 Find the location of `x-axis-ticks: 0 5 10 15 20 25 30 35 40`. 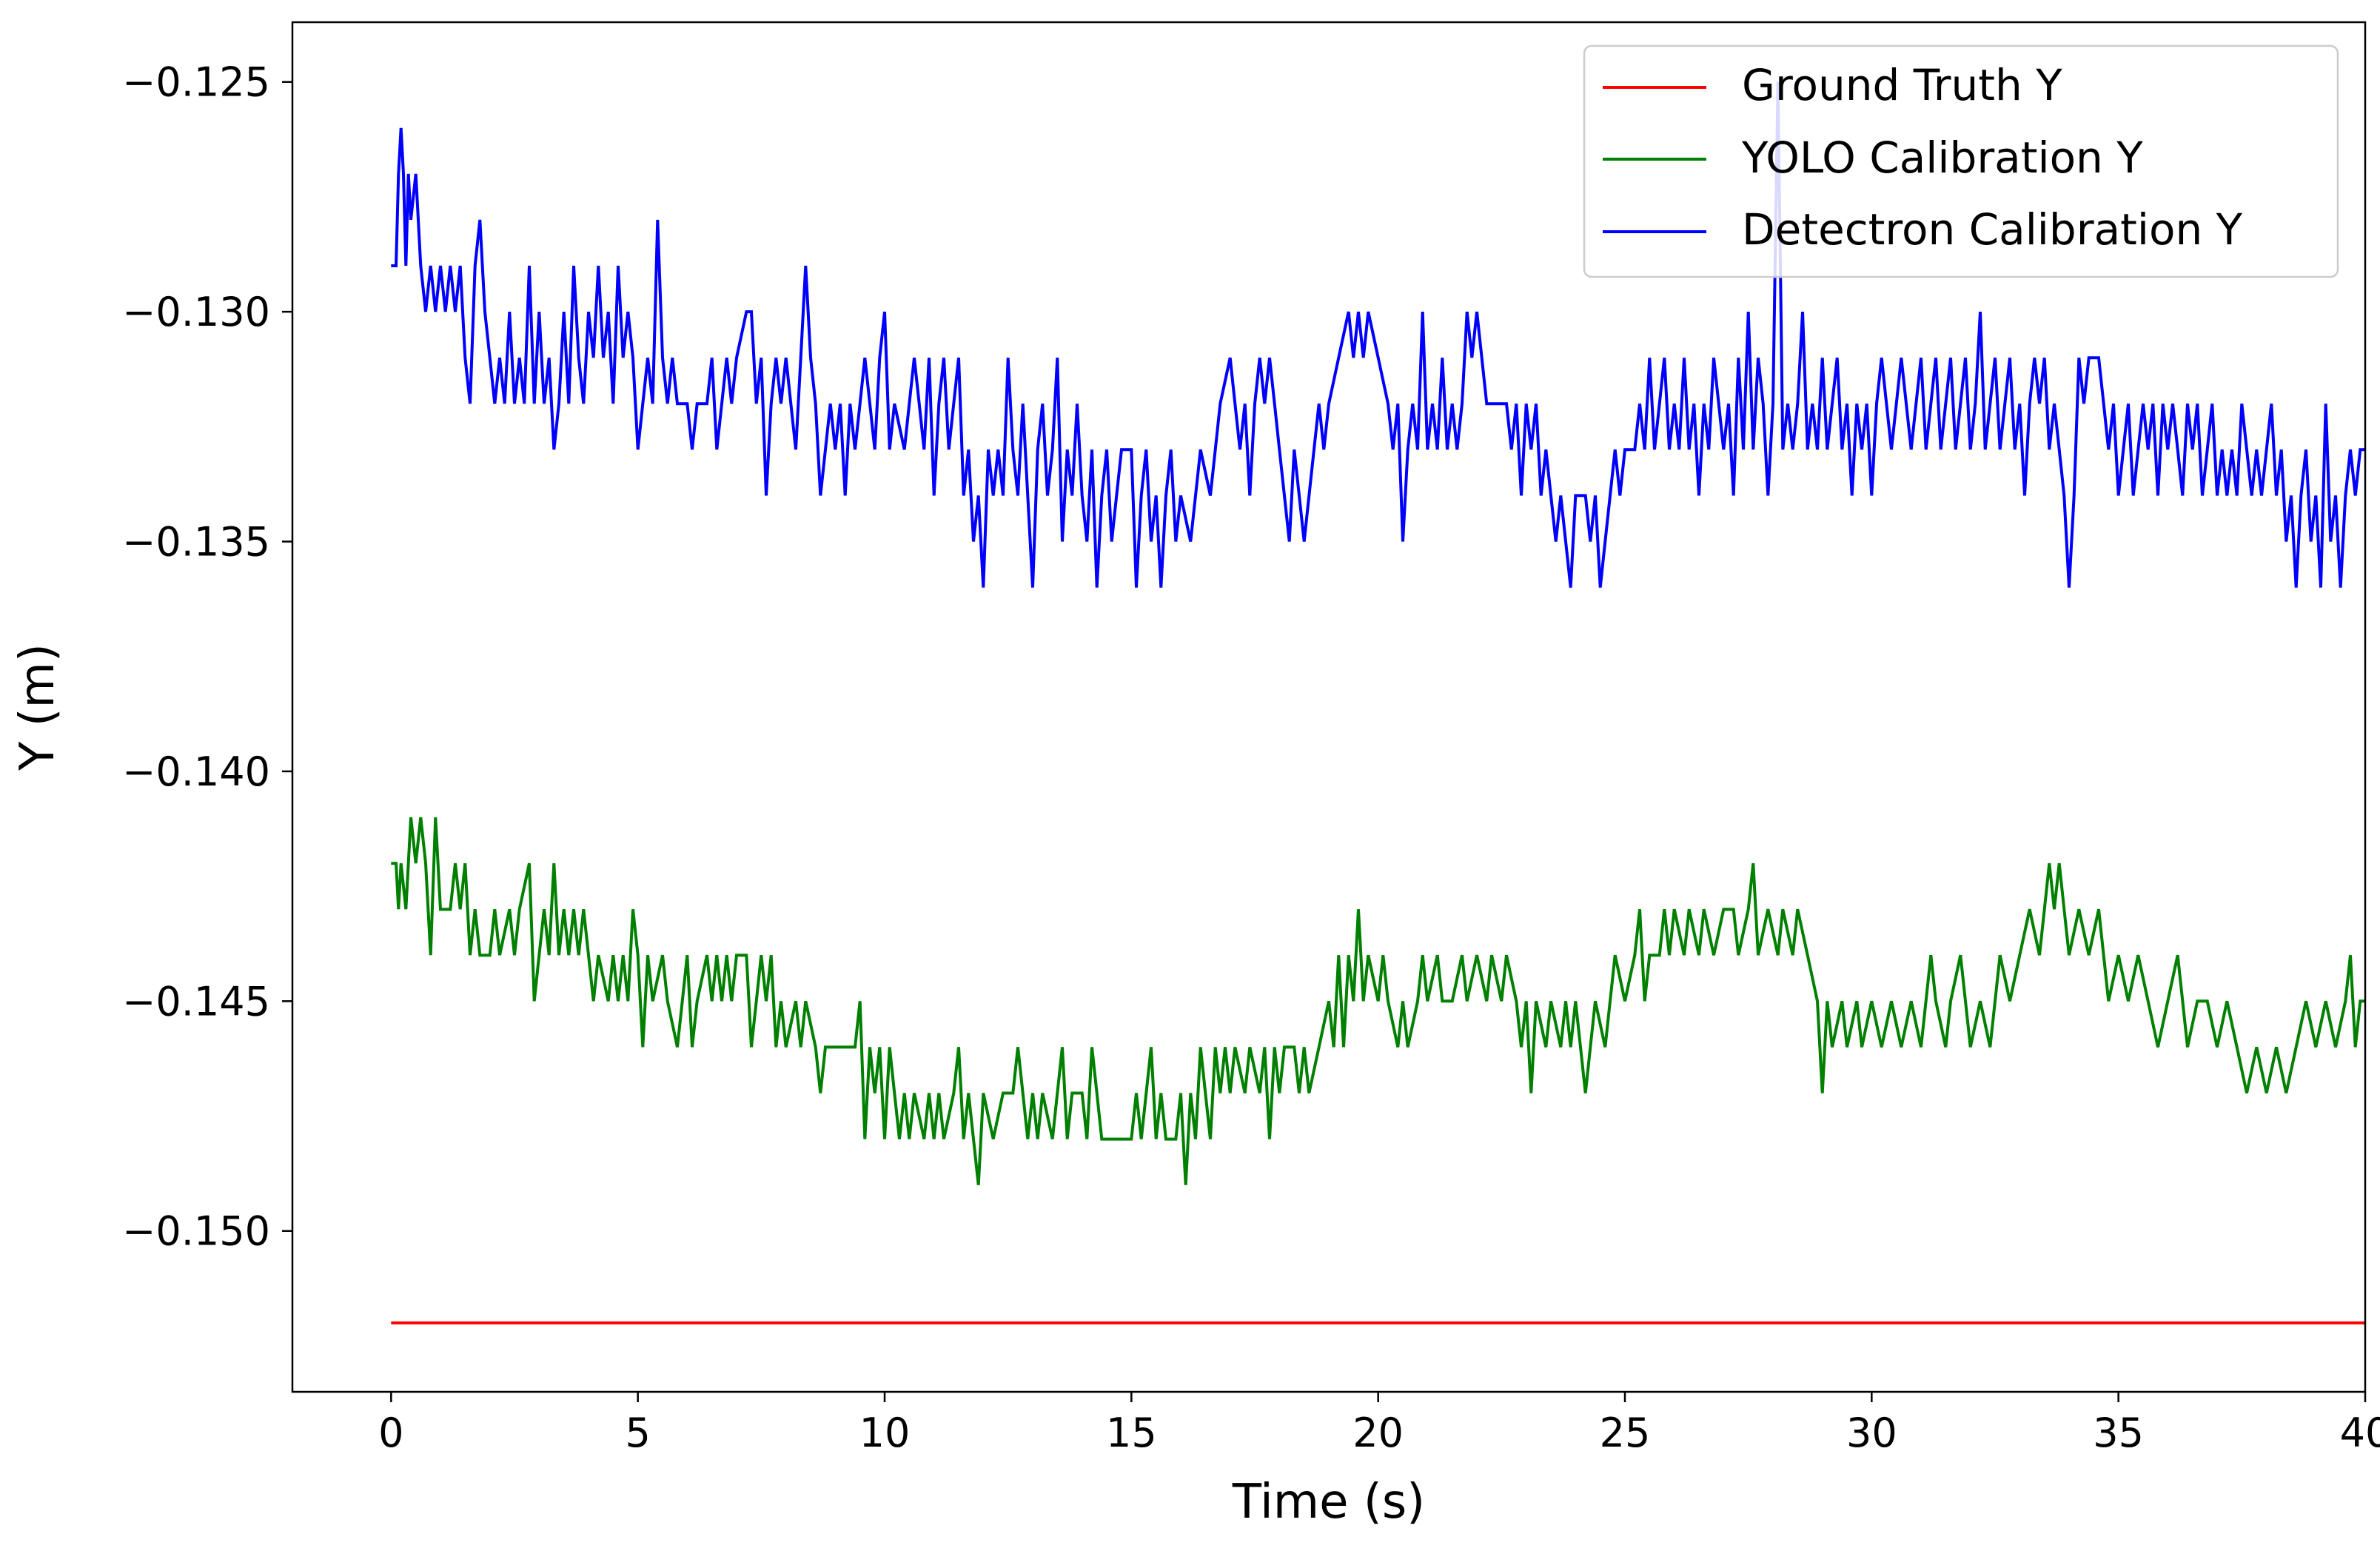

x-axis-ticks: 0 5 10 15 20 25 30 35 40 is located at coordinates (1379, 1424).